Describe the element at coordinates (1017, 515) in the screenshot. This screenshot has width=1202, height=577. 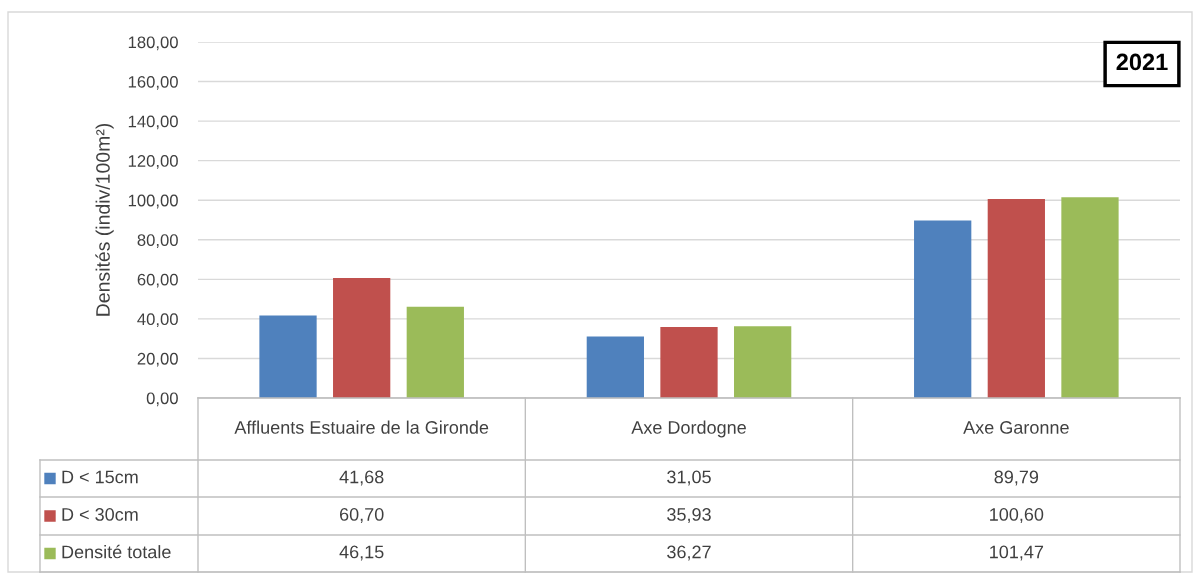
I see `data-label: 100,60` at that location.